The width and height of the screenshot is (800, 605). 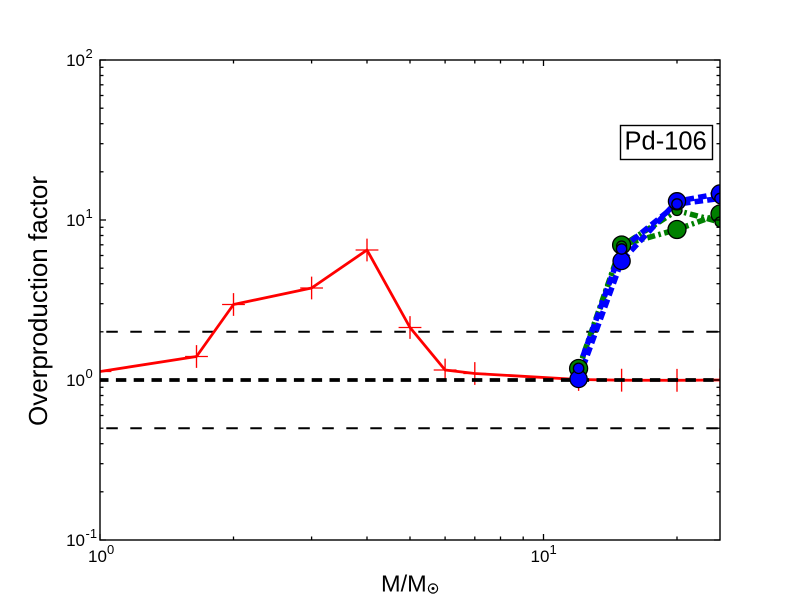 What do you see at coordinates (38, 301) in the screenshot?
I see `svg-text: Overproduction factor` at bounding box center [38, 301].